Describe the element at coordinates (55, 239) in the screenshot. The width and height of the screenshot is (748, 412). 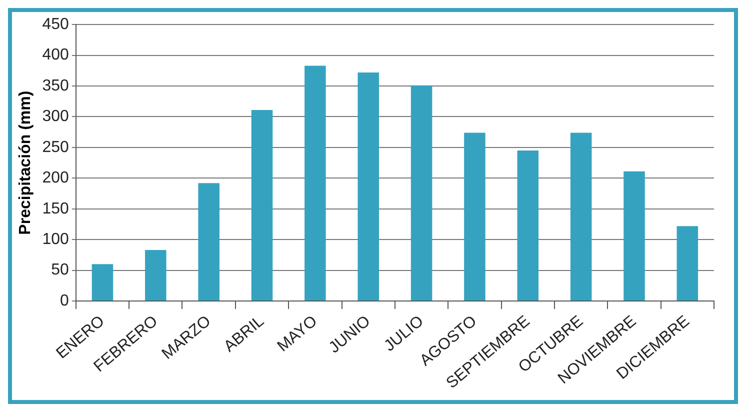
I see `y-tick-label: 100` at that location.